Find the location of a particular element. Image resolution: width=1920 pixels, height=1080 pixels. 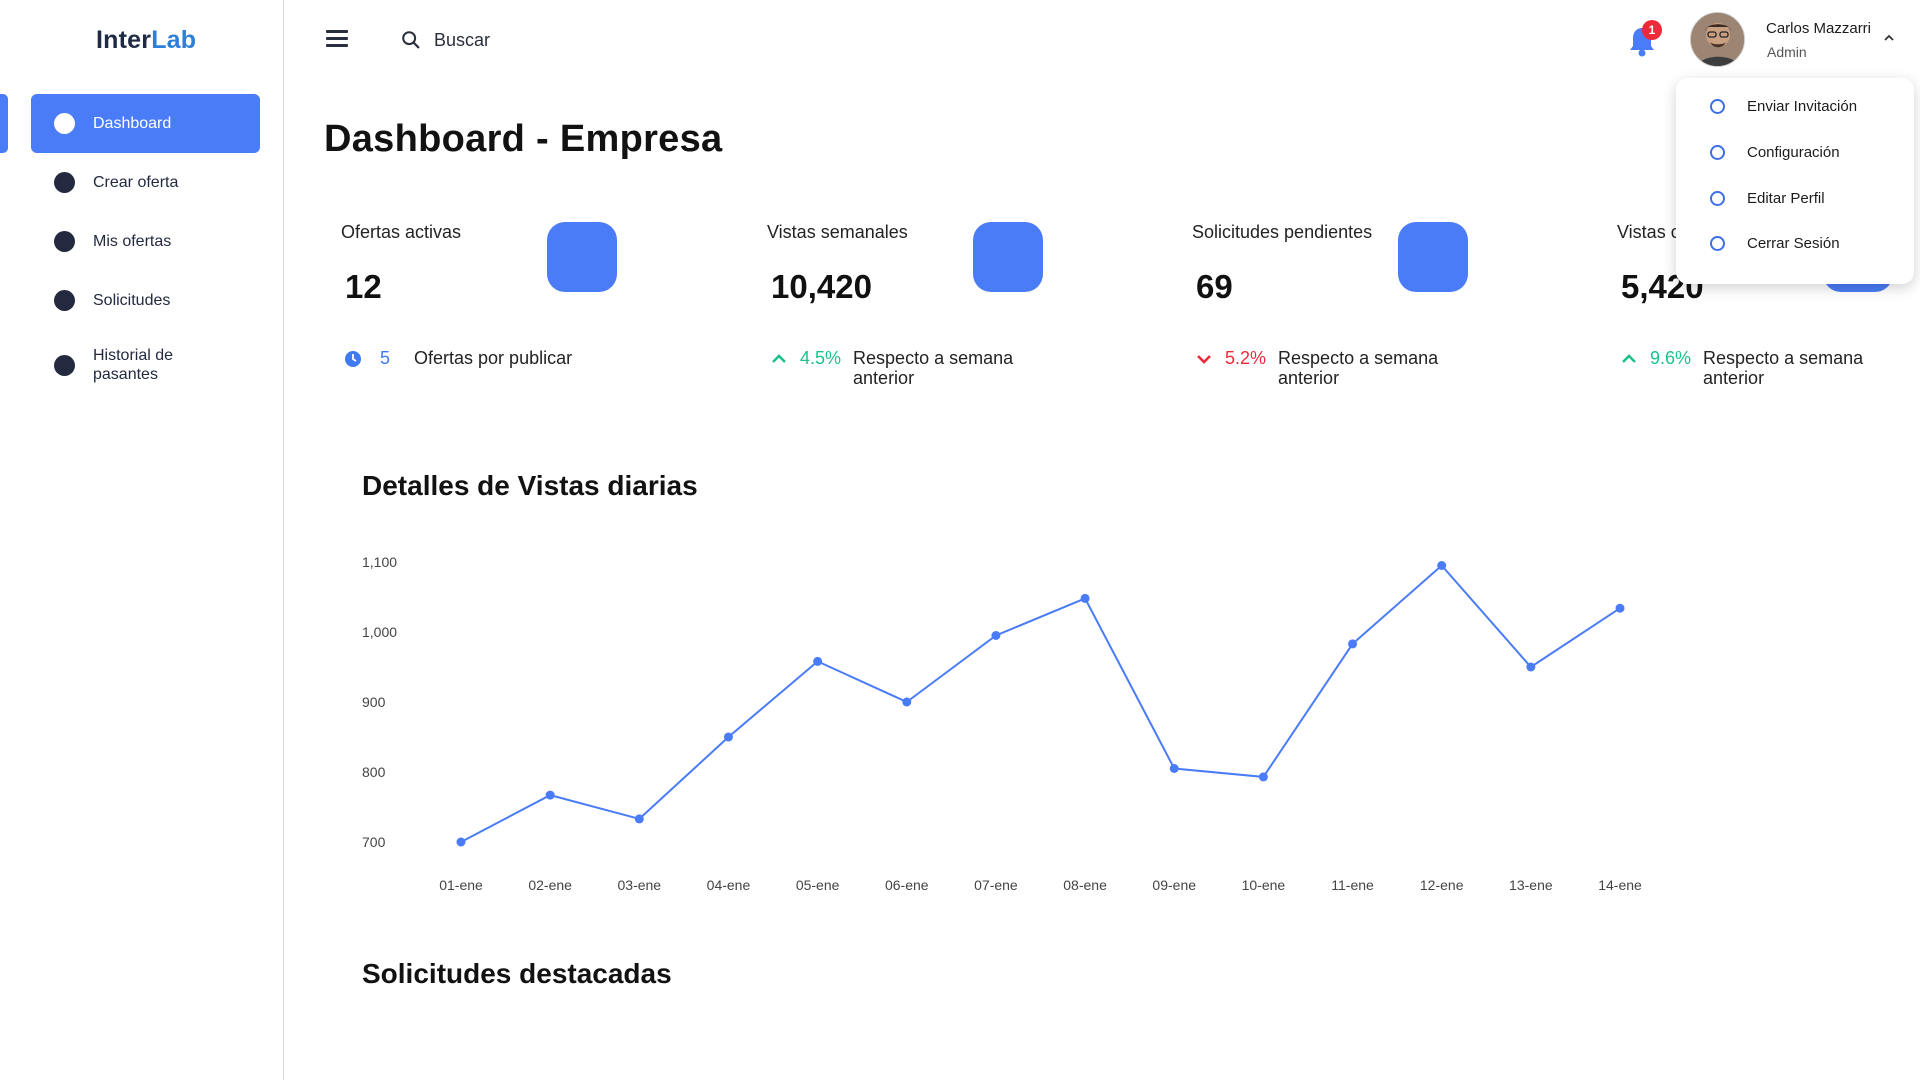

menu-item-cerrar-sesion: Cerrar Sesión is located at coordinates (1775, 243).